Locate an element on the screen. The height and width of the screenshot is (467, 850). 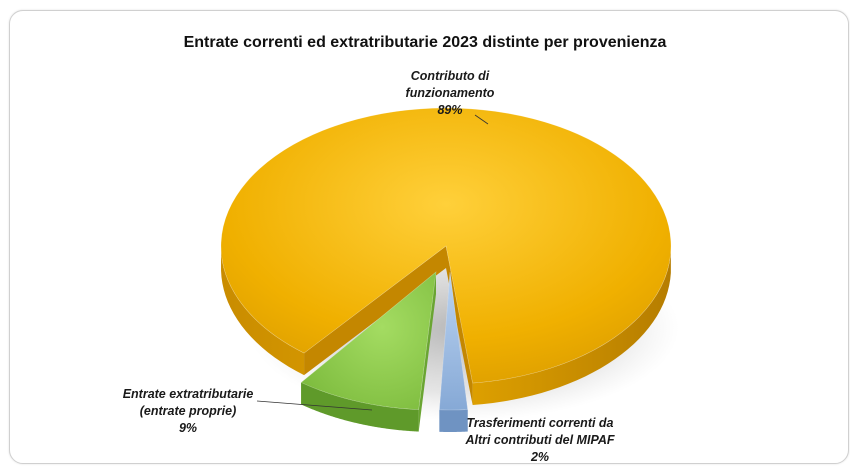
data-label-text: Entrate extratributarie is located at coordinates (188, 394).